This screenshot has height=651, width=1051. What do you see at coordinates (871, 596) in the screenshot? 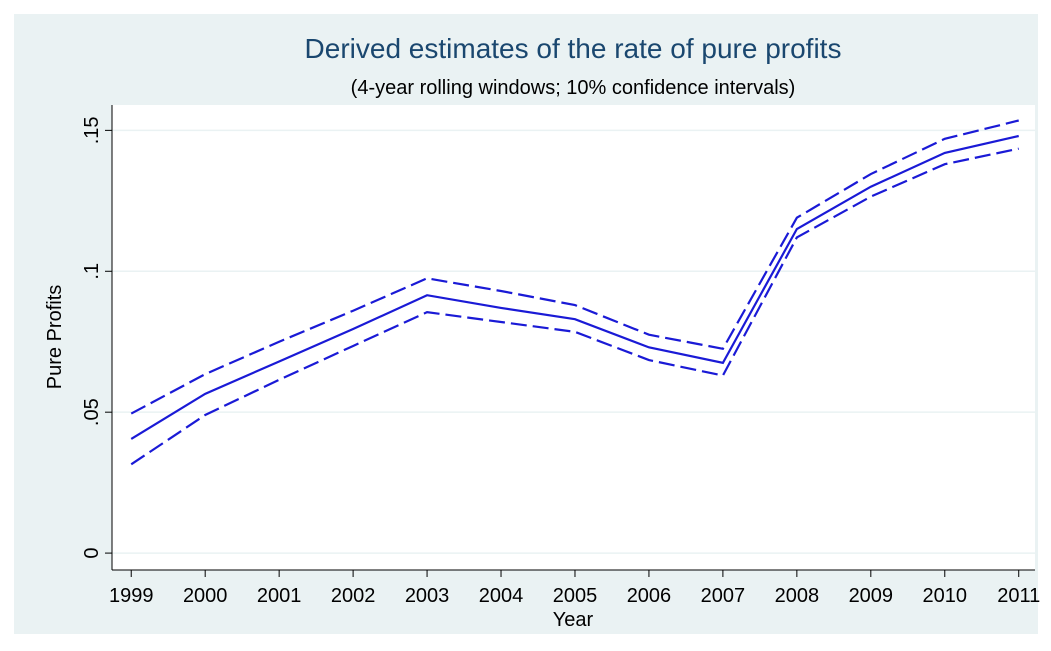
I see `x-tick-label: 2009` at bounding box center [871, 596].